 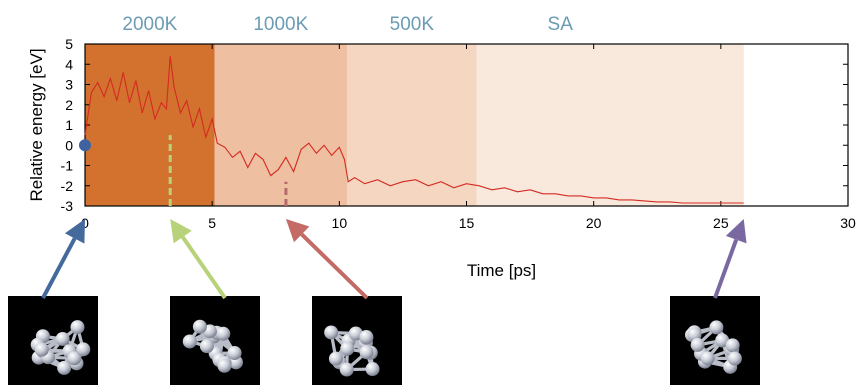 I want to click on cluster-snapshot-2000k, so click(x=215, y=340).